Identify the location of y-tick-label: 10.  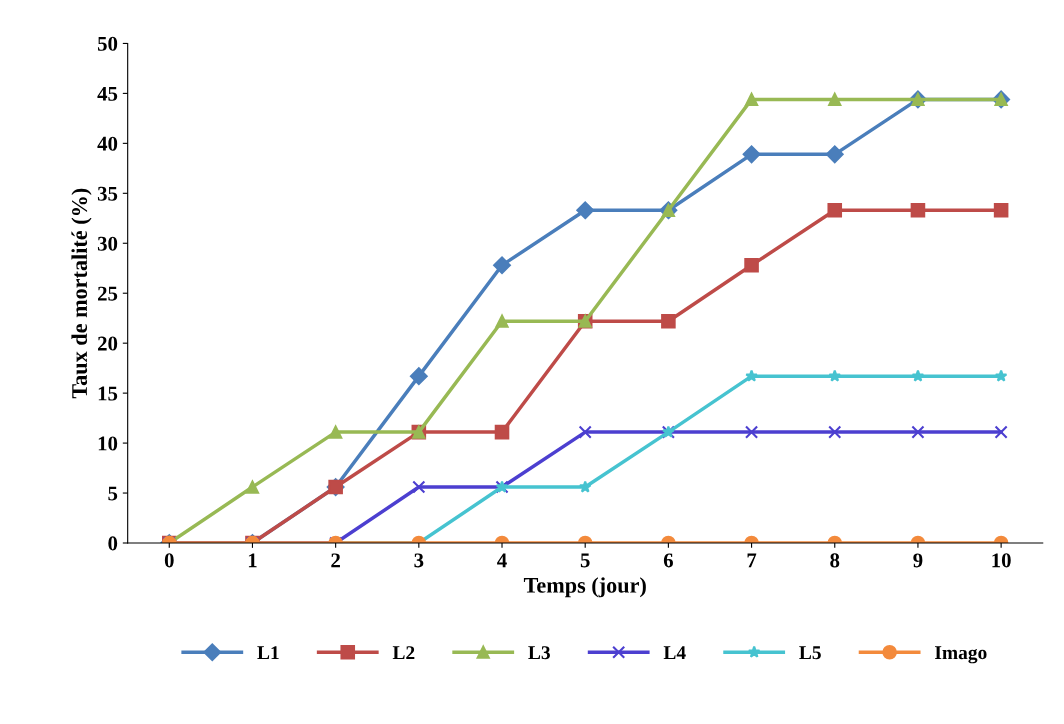
(108, 443).